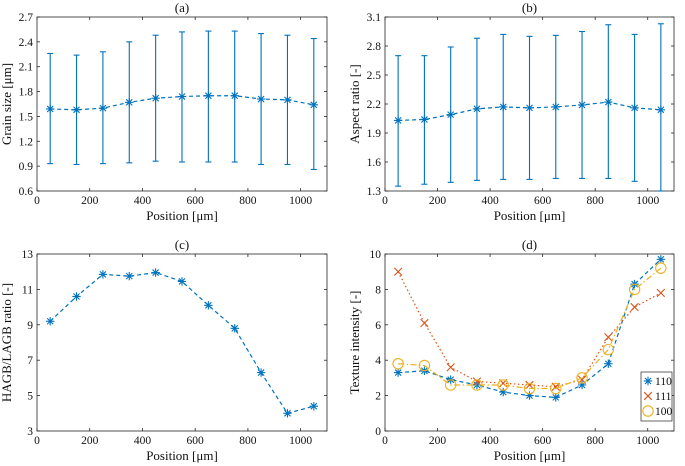  What do you see at coordinates (374, 163) in the screenshot?
I see `y-tick-label: 1.6` at bounding box center [374, 163].